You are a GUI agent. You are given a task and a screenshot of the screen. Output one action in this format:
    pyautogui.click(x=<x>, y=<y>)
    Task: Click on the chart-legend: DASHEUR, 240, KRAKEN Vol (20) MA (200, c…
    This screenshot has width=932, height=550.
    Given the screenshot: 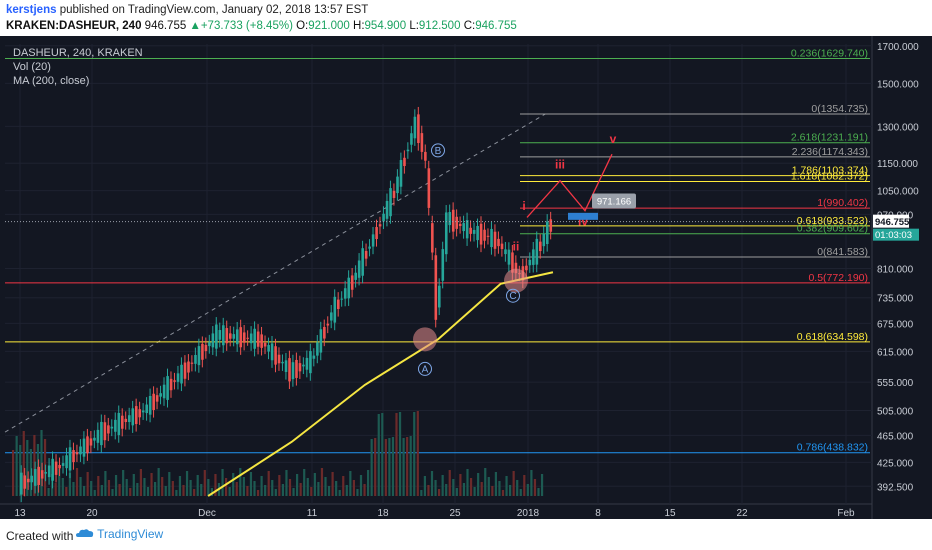 What is the action you would take?
    pyautogui.click(x=78, y=67)
    